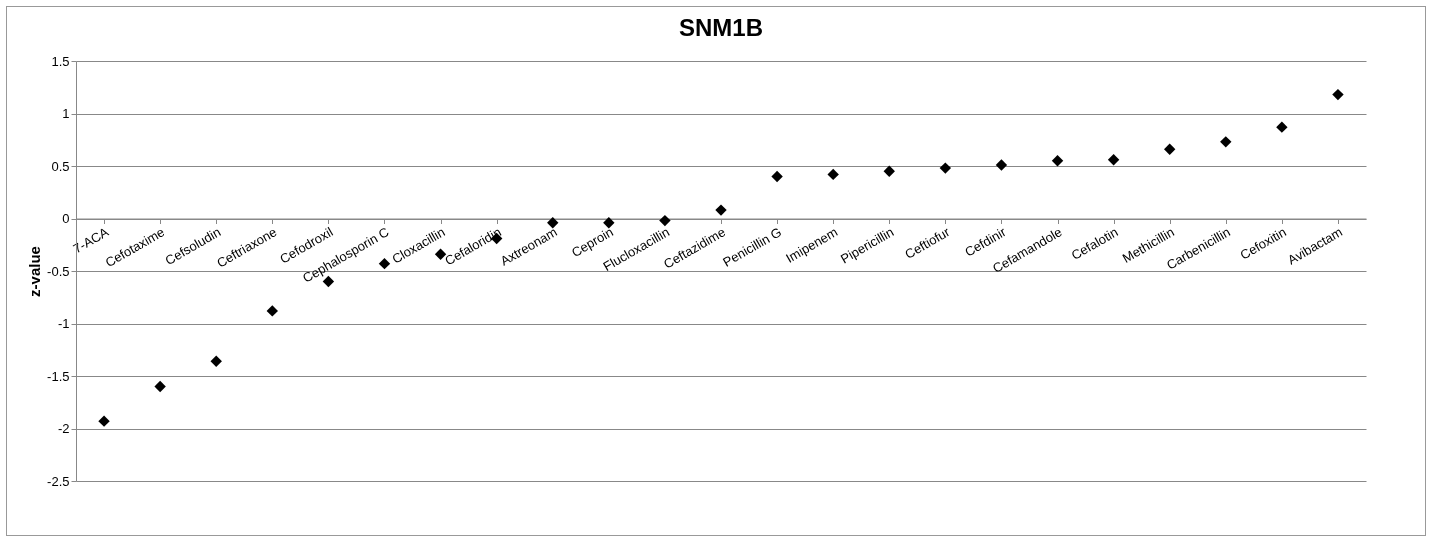  I want to click on y-tick-label: 0, so click(66, 218).